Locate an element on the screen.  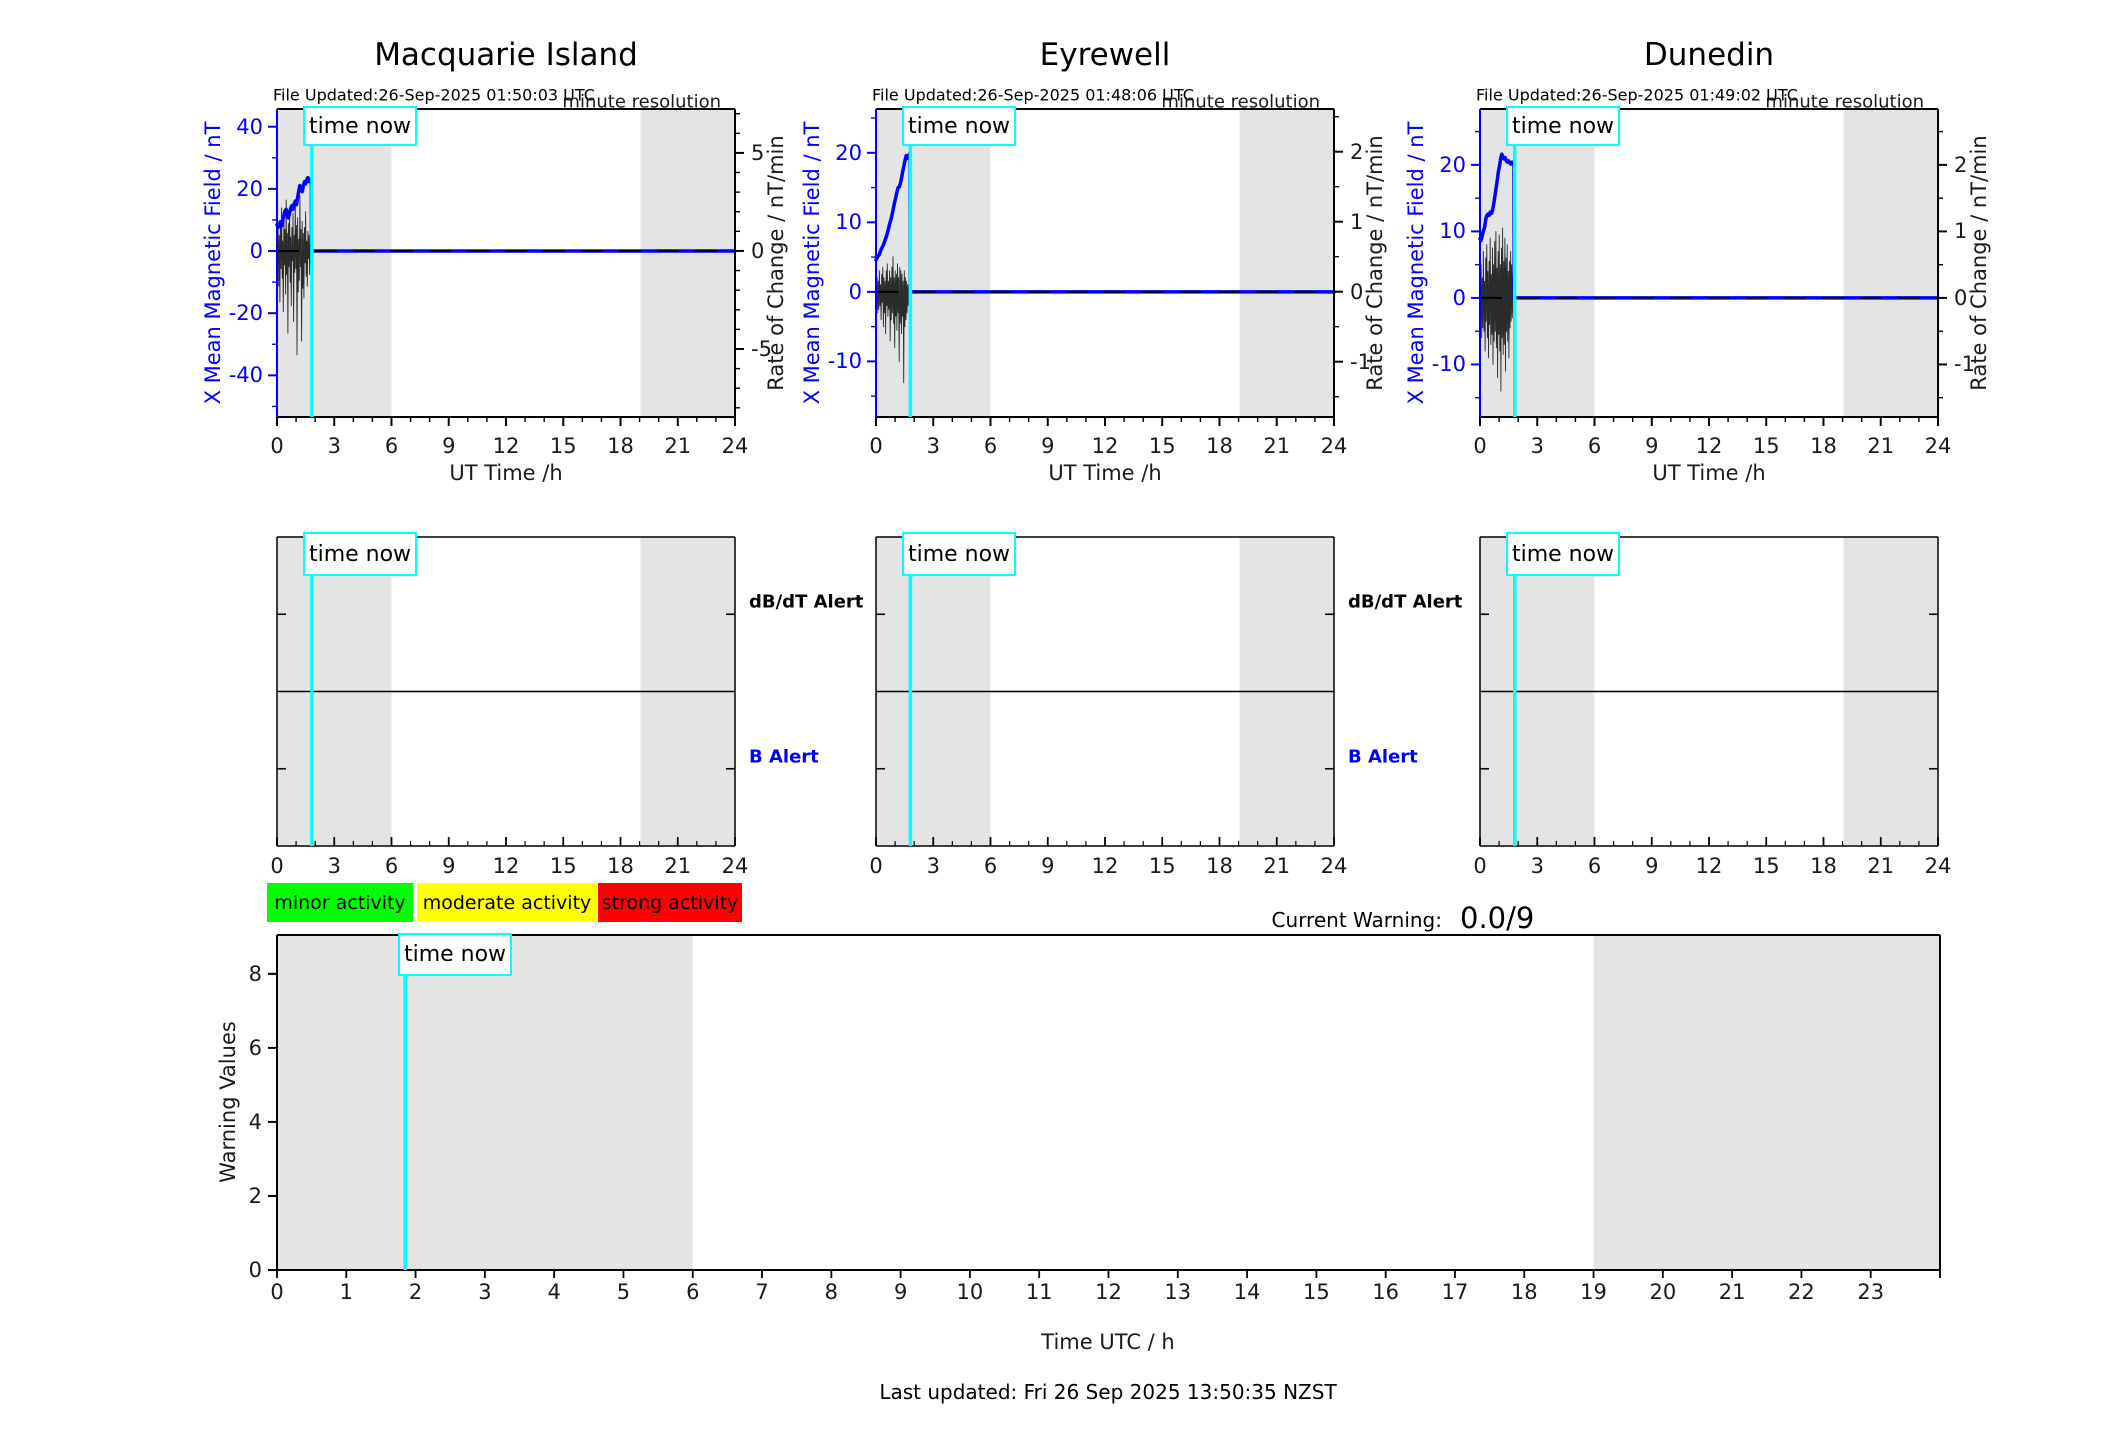
tick-label: 23 is located at coordinates (1871, 1292).